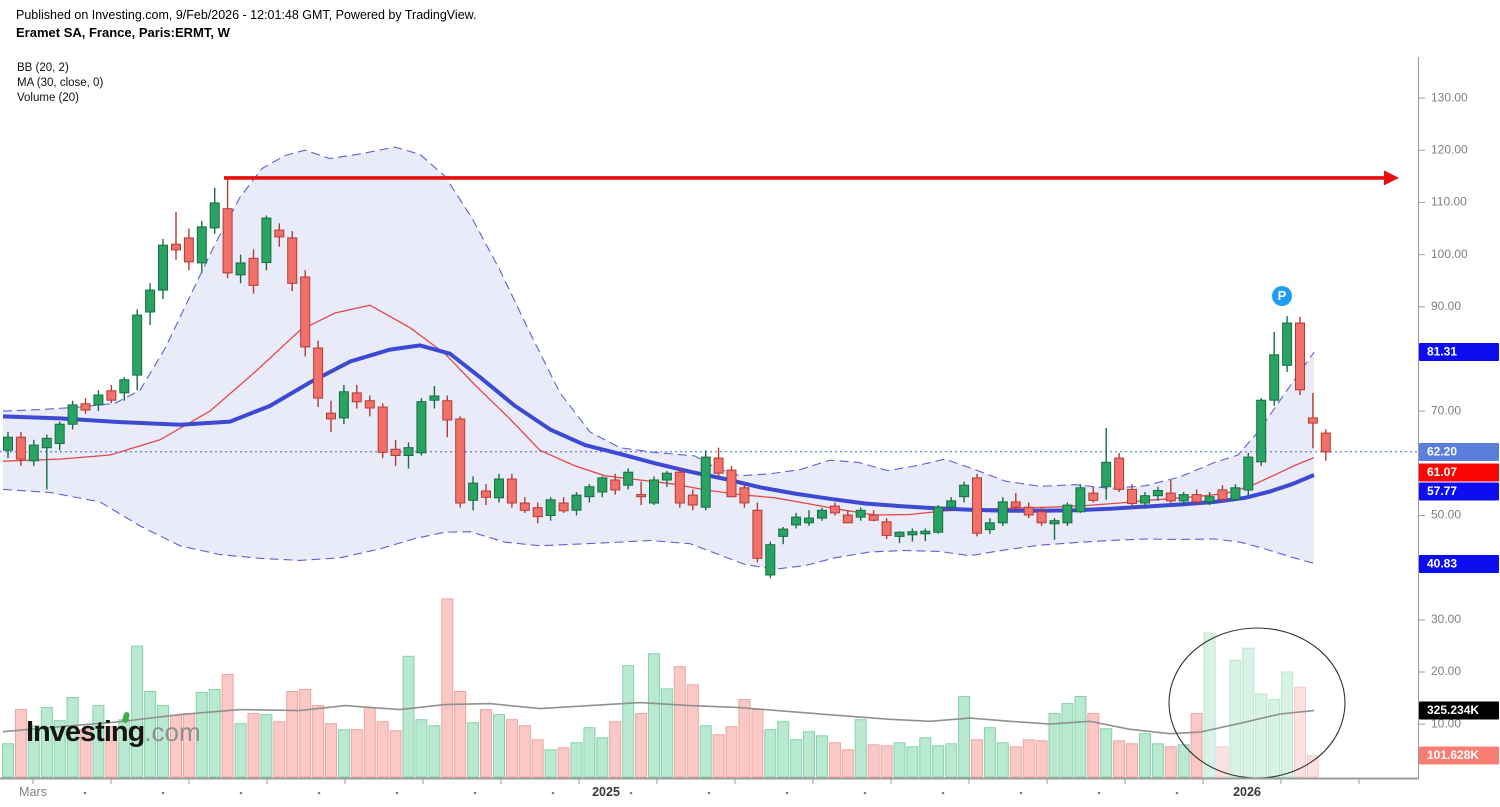 This screenshot has width=1500, height=807. What do you see at coordinates (1442, 472) in the screenshot?
I see `price-label-value: 61.07` at bounding box center [1442, 472].